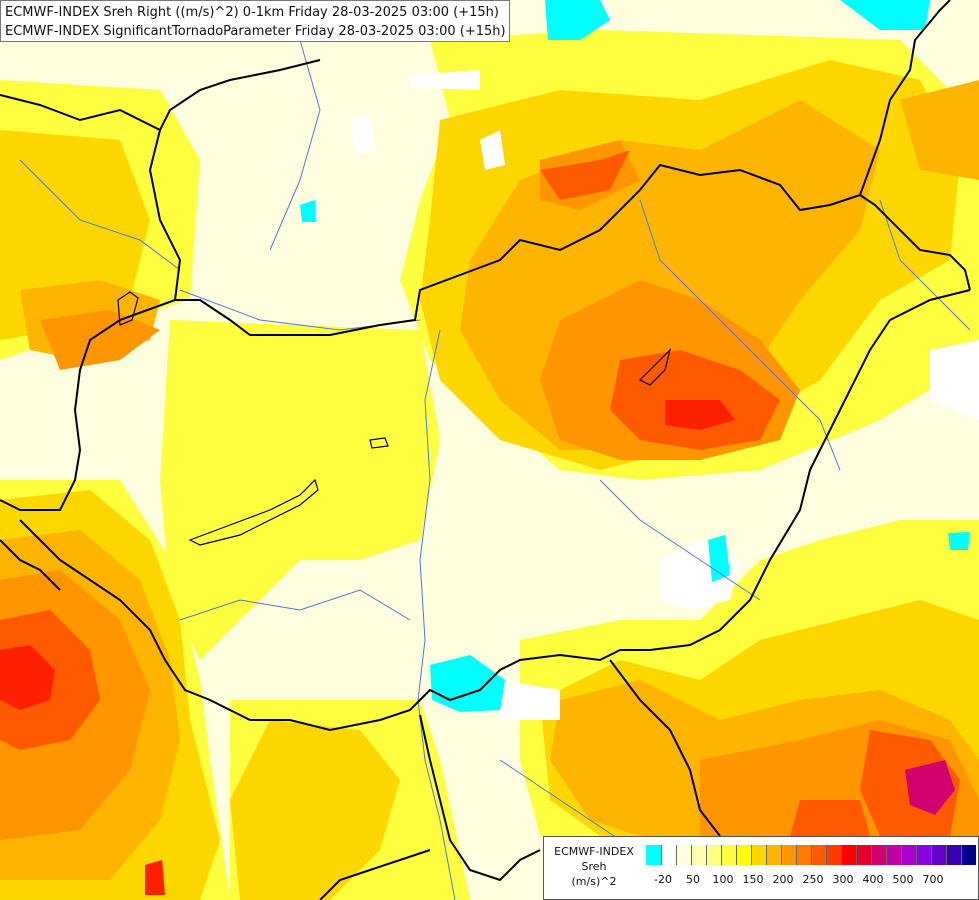 The image size is (979, 900). I want to click on legend-swatches, so click(811, 855).